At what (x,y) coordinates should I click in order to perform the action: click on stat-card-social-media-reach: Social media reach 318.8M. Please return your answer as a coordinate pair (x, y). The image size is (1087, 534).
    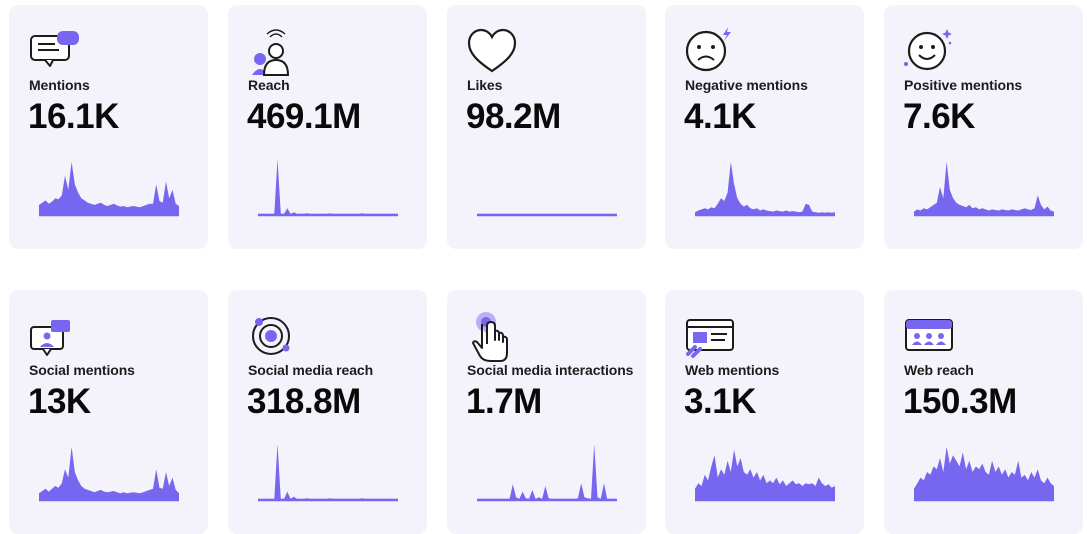
    Looking at the image, I should click on (327, 412).